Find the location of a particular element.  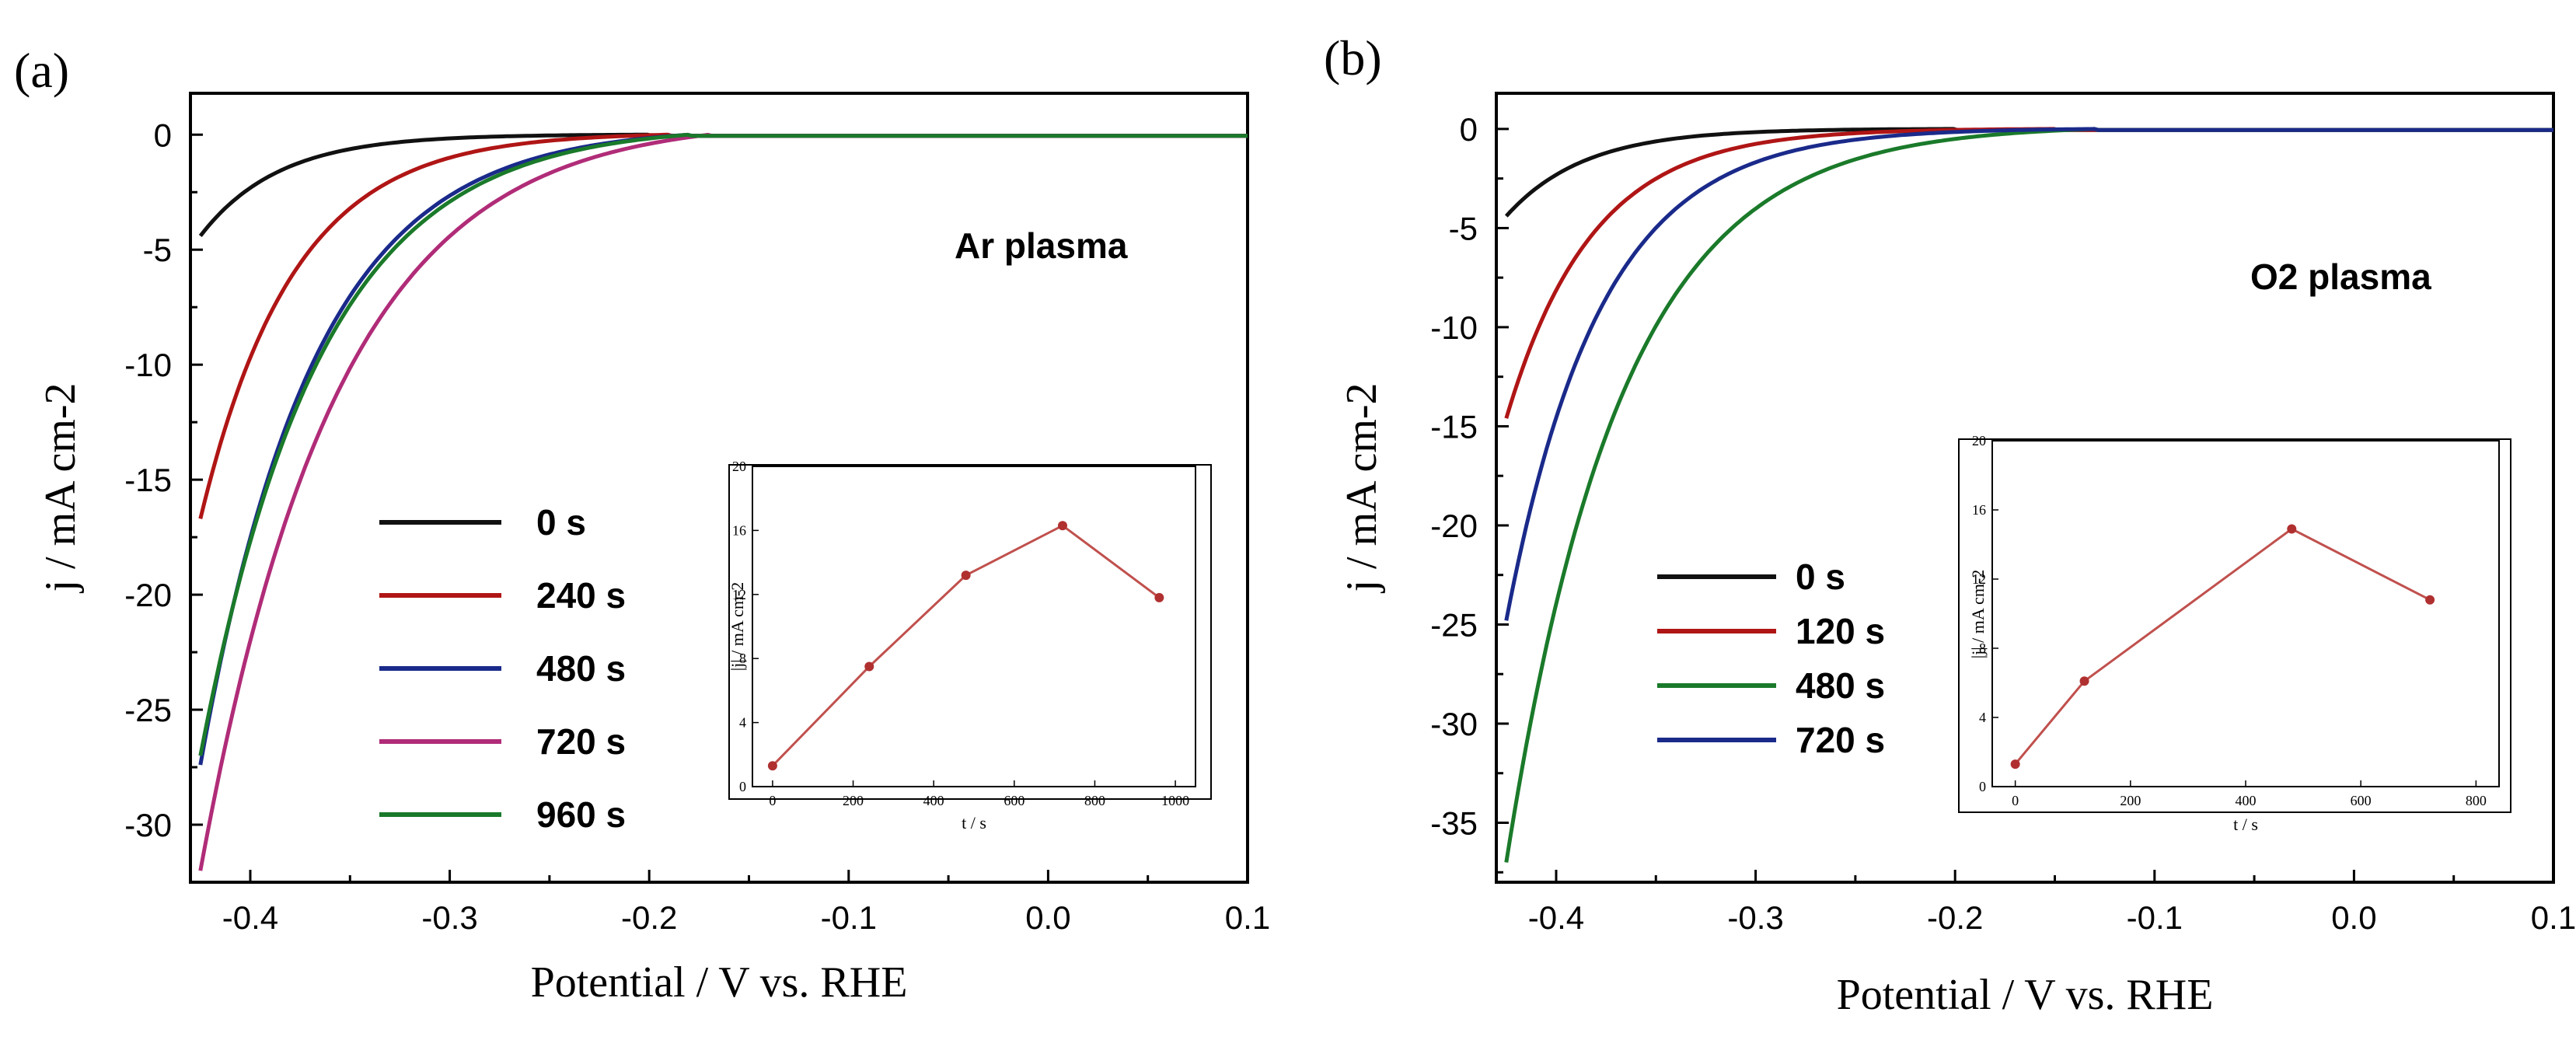

panel-b-inset-x-tick-label: 800 is located at coordinates (2477, 800).